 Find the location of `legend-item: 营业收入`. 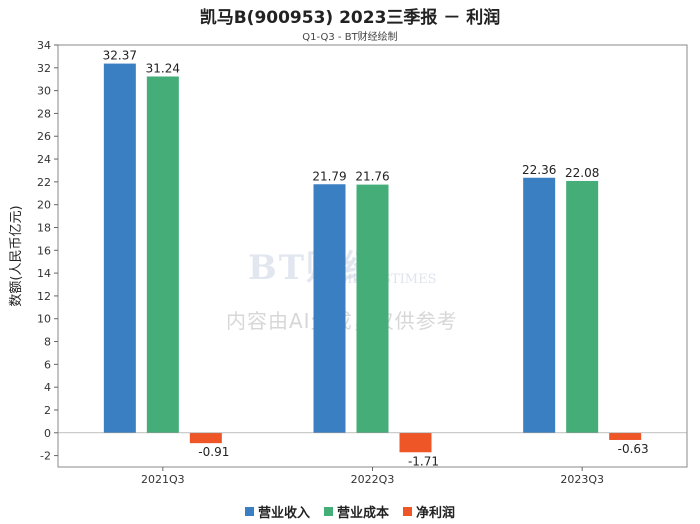

legend-item: 营业收入 is located at coordinates (277, 511).